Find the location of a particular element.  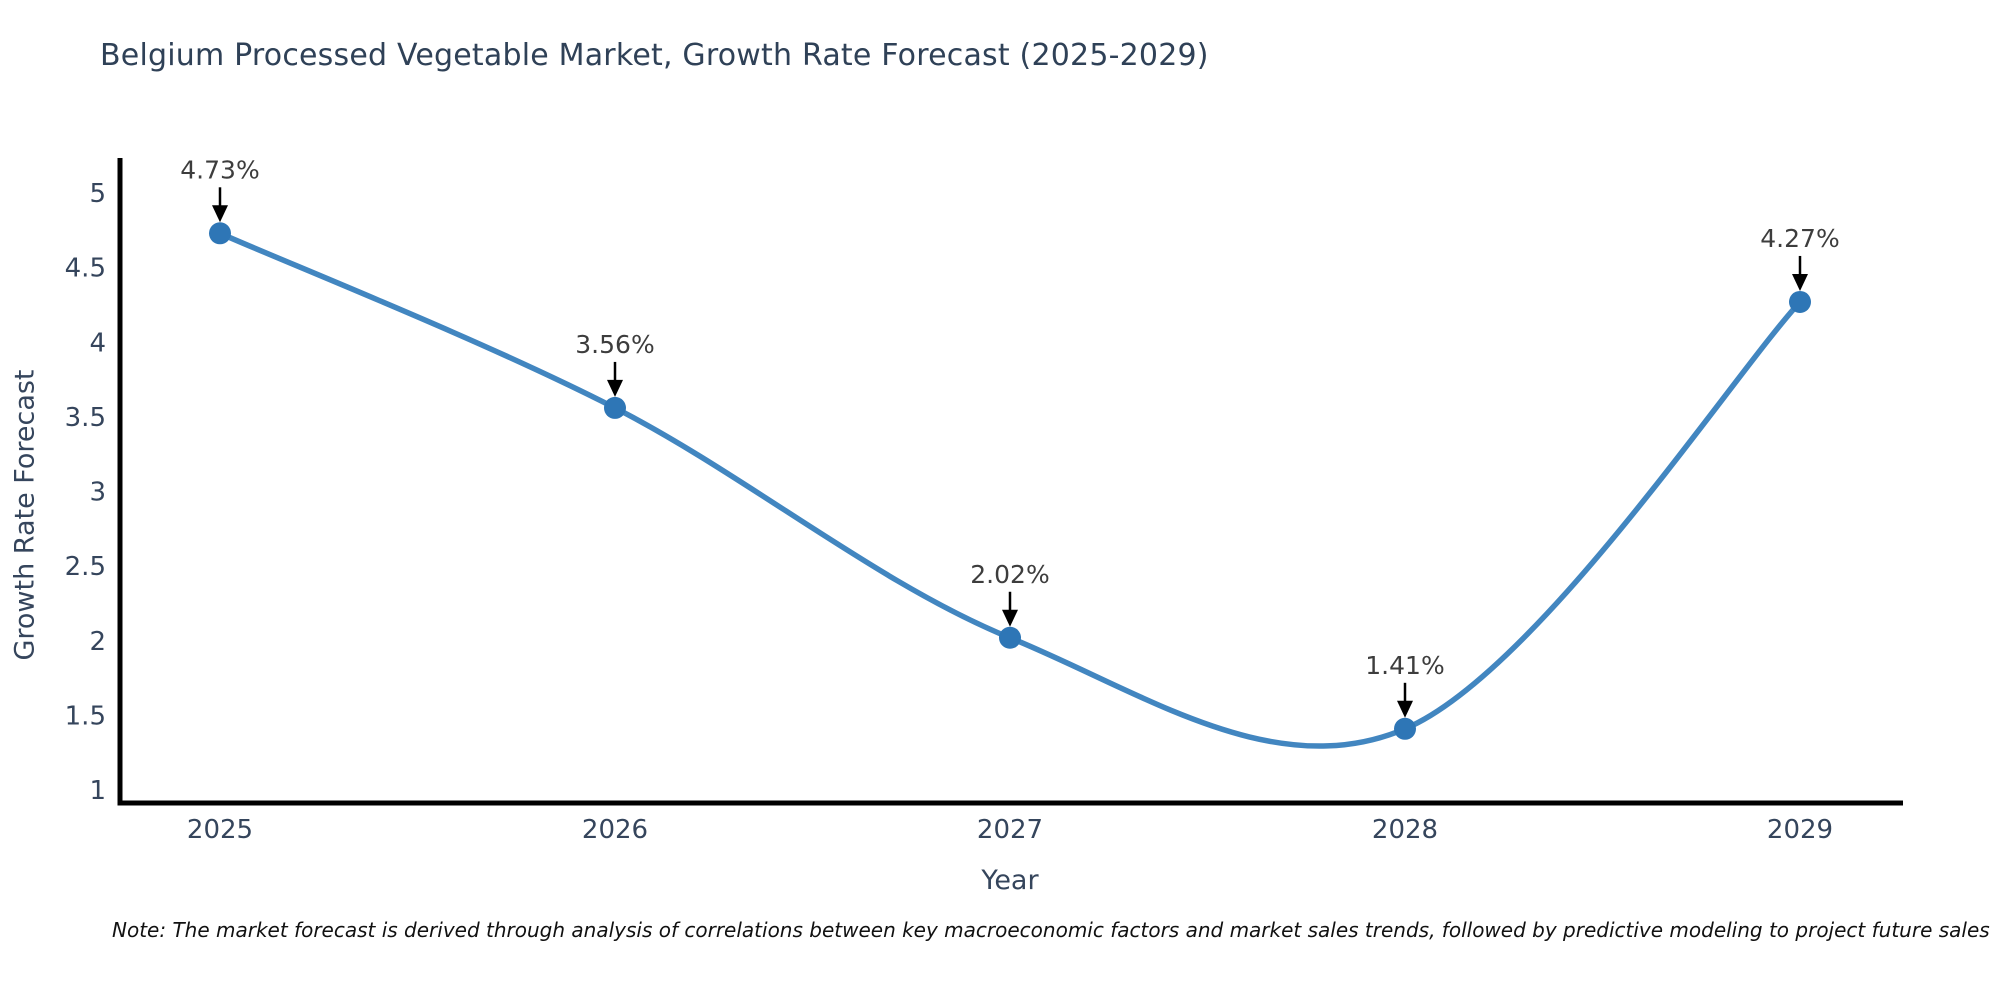

x-tick-label: 2025 is located at coordinates (220, 830).